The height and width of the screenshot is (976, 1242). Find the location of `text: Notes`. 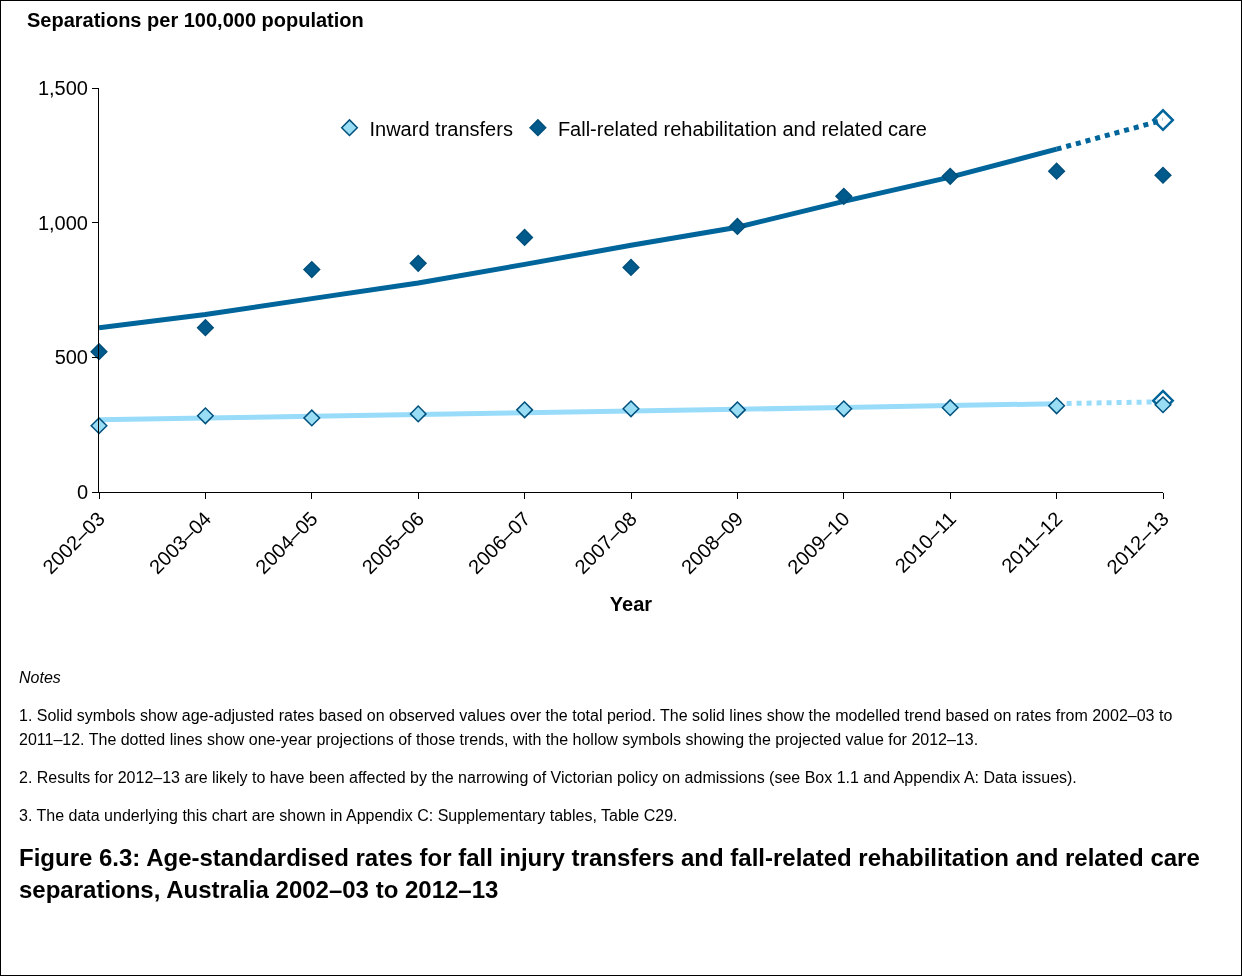

text: Notes is located at coordinates (40, 678).